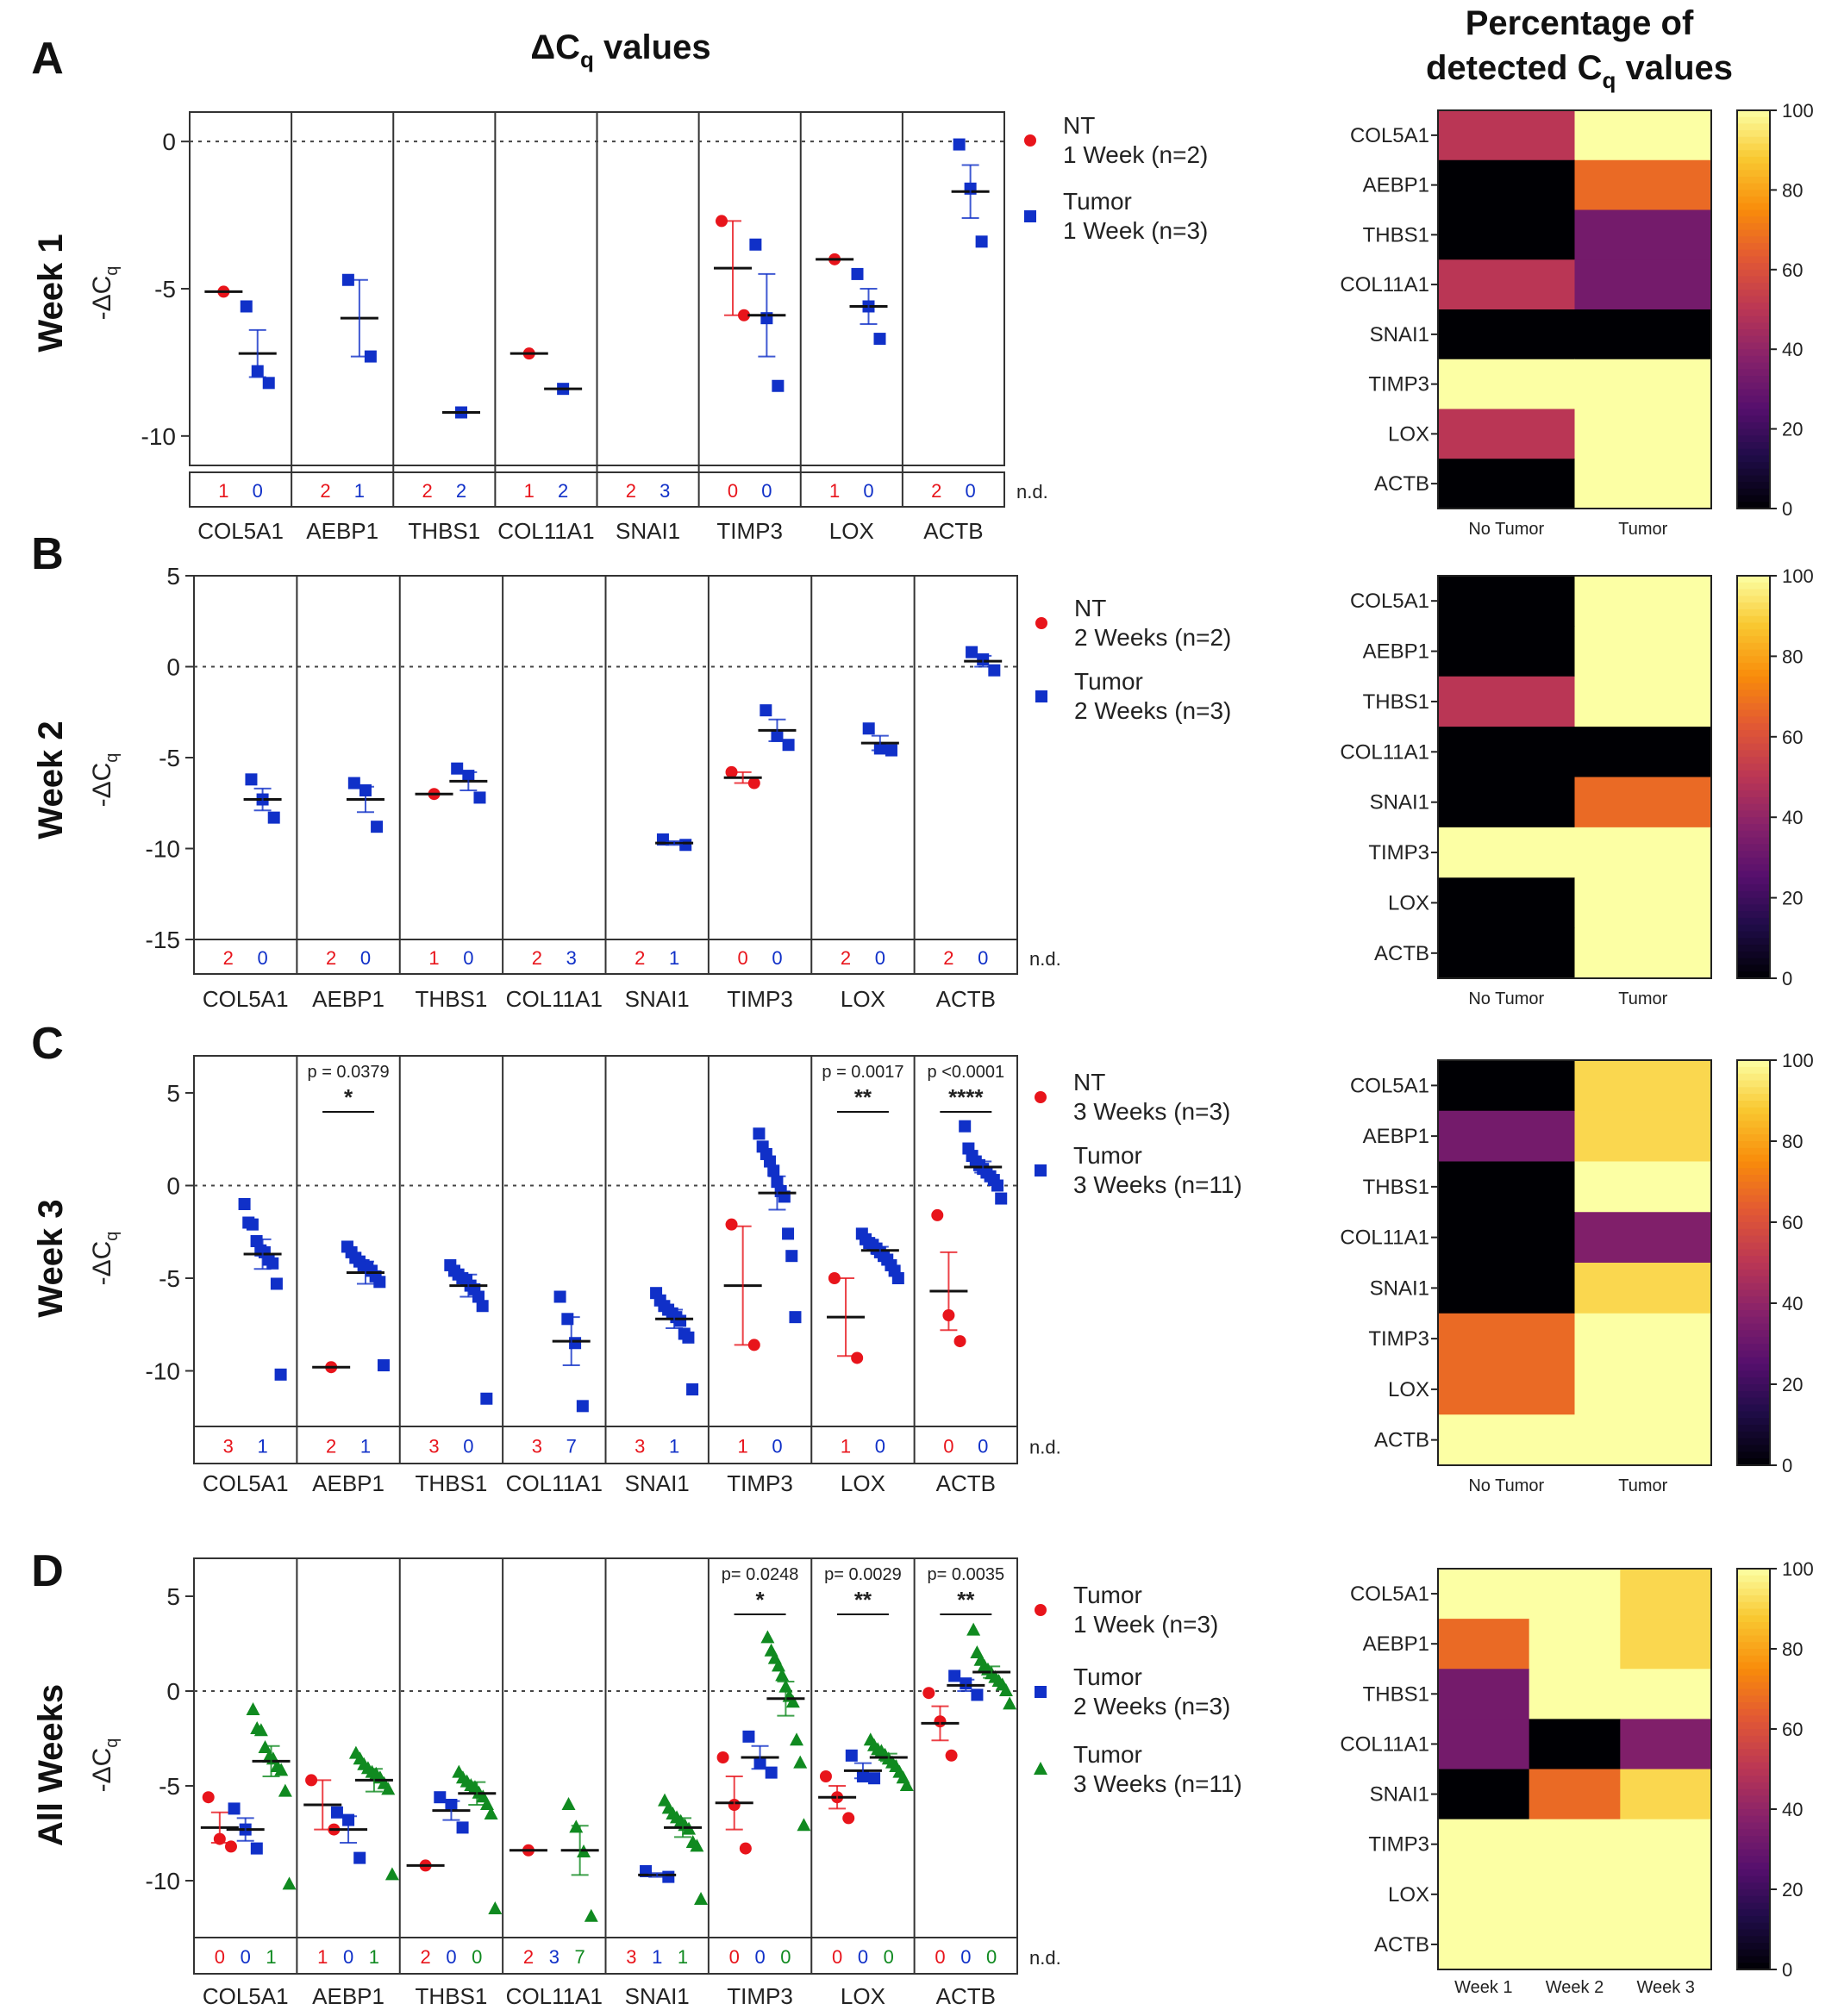 The image size is (1838, 2016). What do you see at coordinates (349, 1072) in the screenshot?
I see `p-value-label: p = 0.0379` at bounding box center [349, 1072].